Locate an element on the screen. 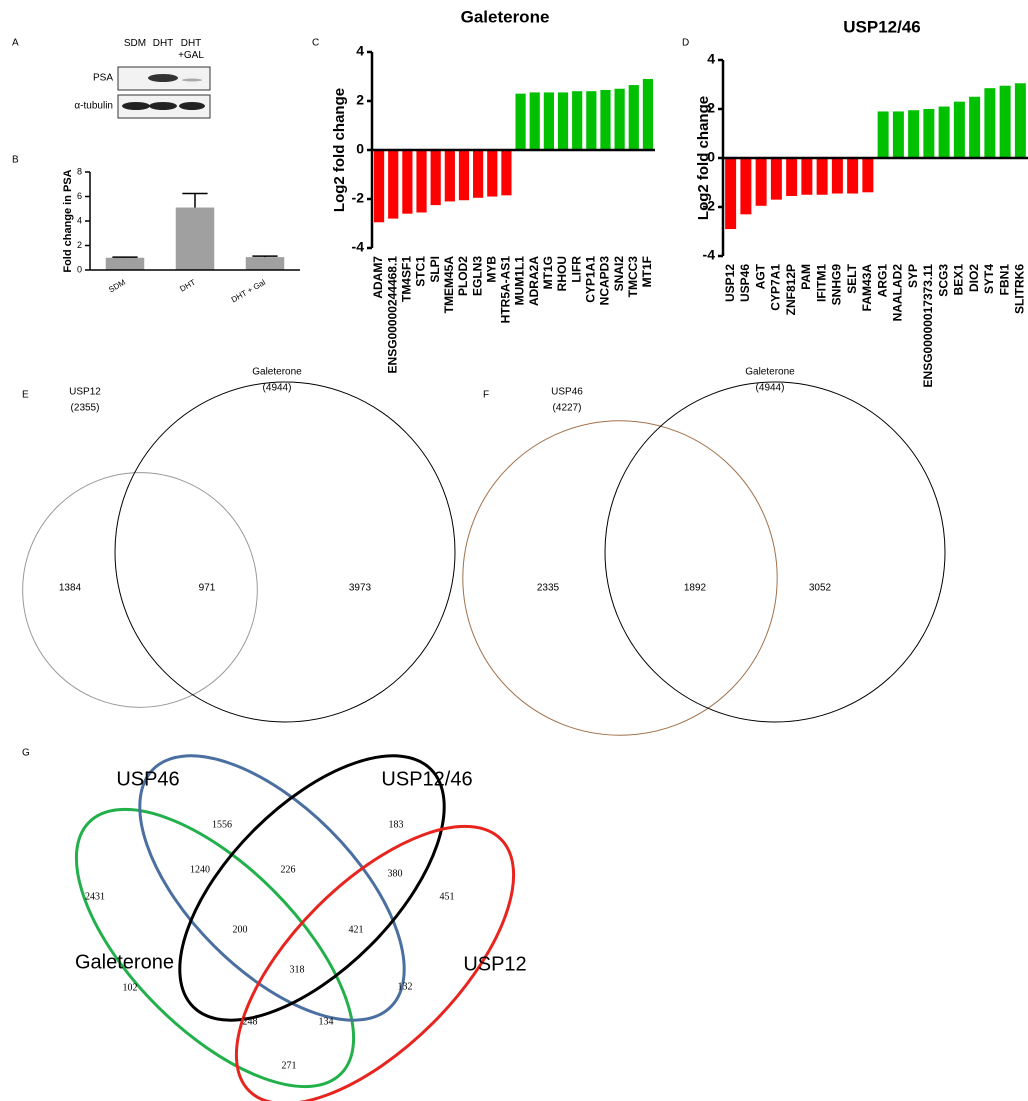 The height and width of the screenshot is (1101, 1028). x-tick-label: ENSG00000017373.11 is located at coordinates (928, 326).